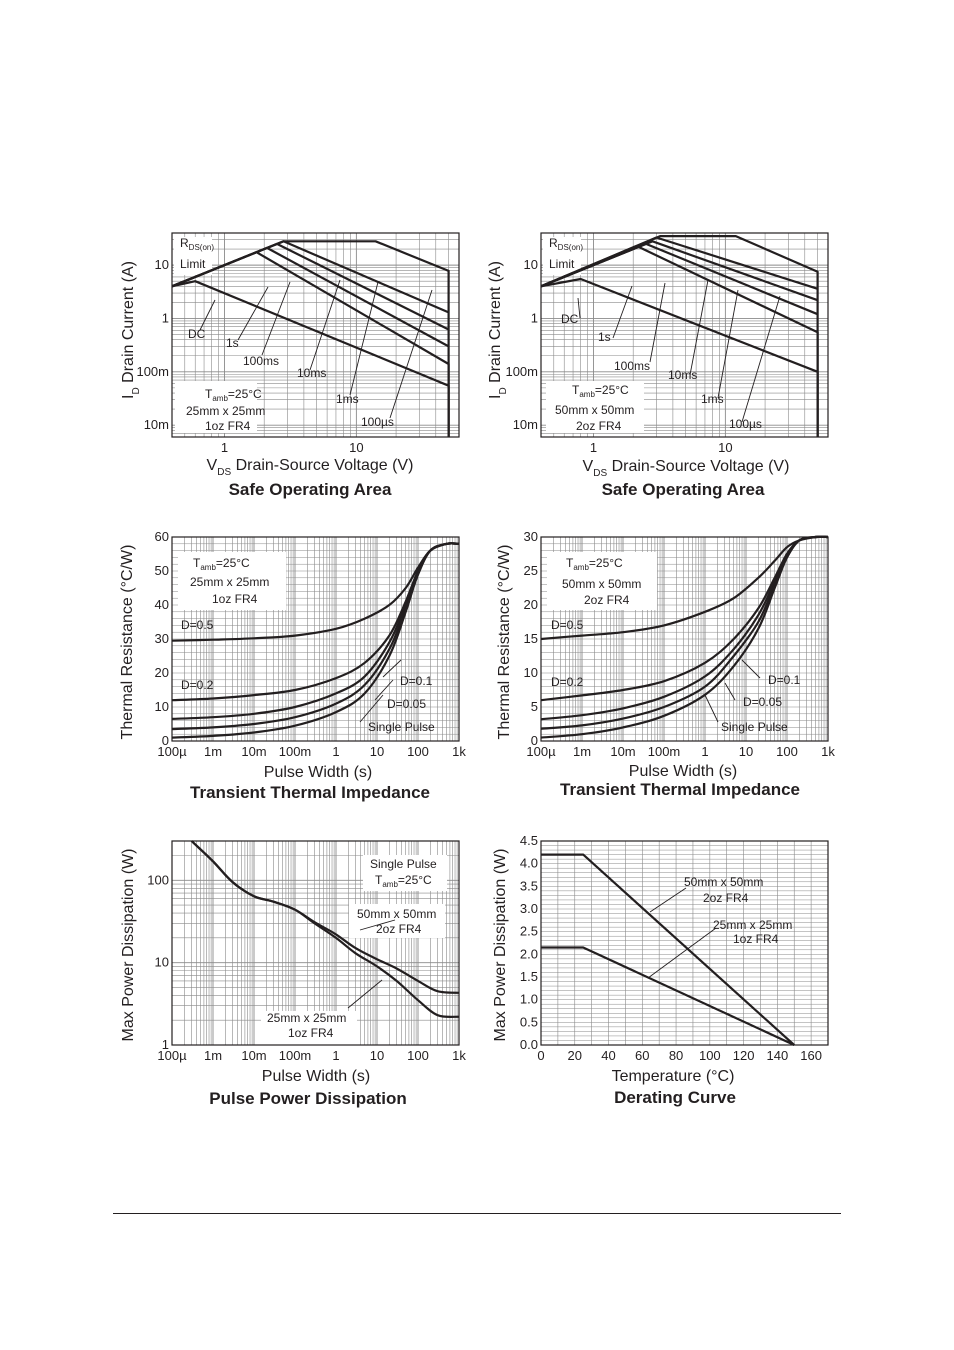 This screenshot has width=954, height=1350. What do you see at coordinates (642, 1055) in the screenshot?
I see `x-tick-label: 60` at bounding box center [642, 1055].